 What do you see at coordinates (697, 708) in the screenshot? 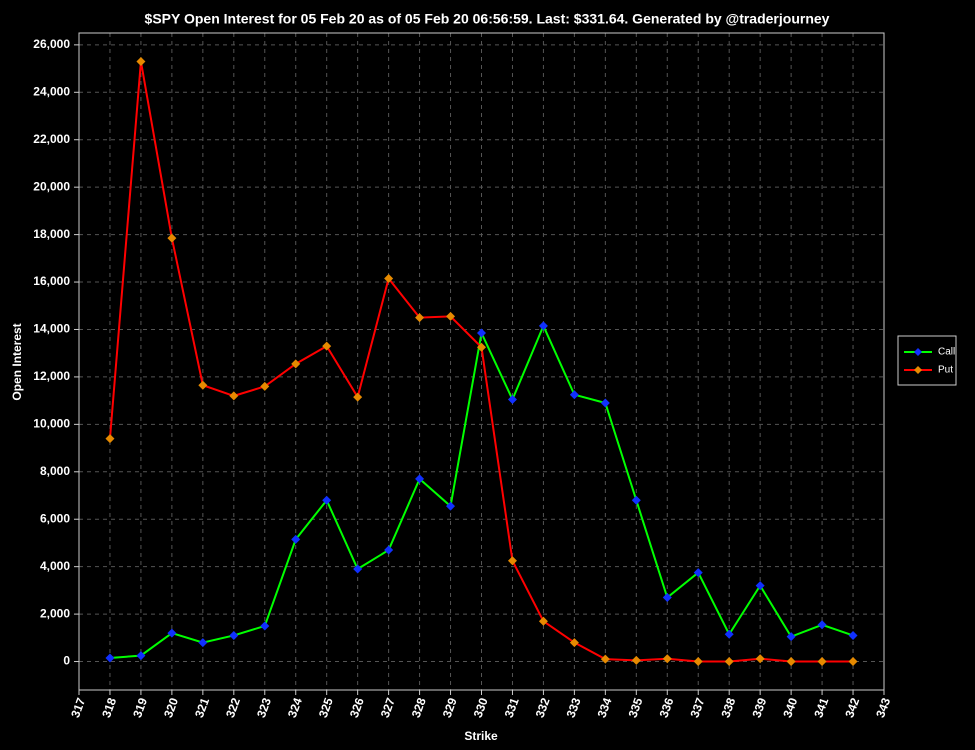
I see `x-tick-label: 337` at bounding box center [697, 708].